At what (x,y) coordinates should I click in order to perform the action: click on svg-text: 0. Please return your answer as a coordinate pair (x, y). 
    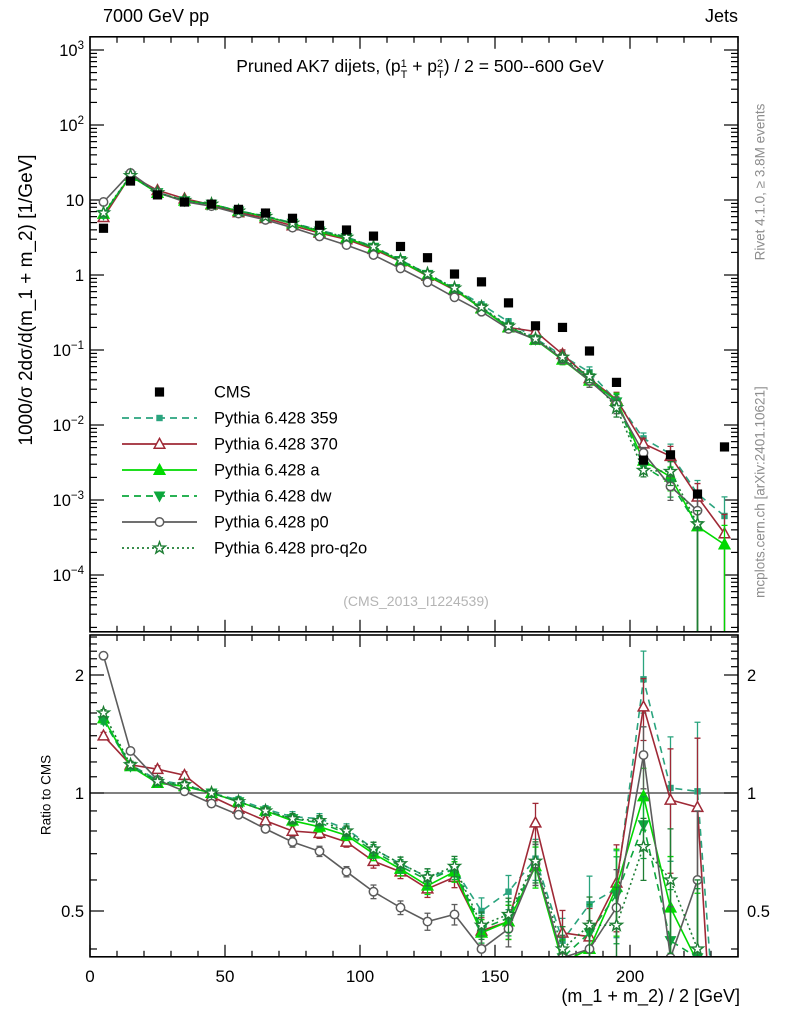
    Looking at the image, I should click on (89, 976).